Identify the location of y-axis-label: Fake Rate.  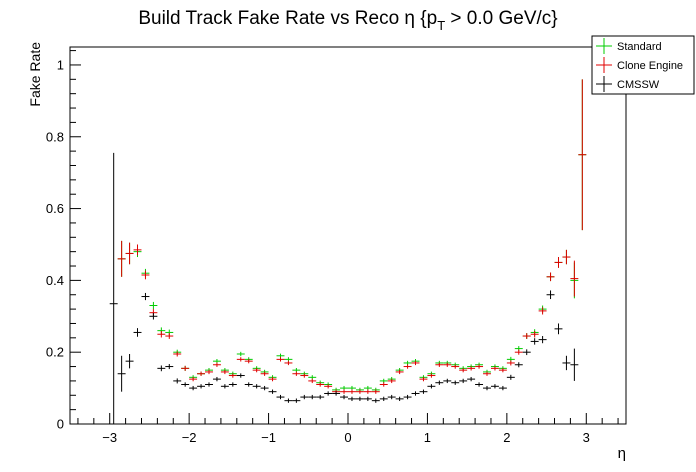
(35, 74).